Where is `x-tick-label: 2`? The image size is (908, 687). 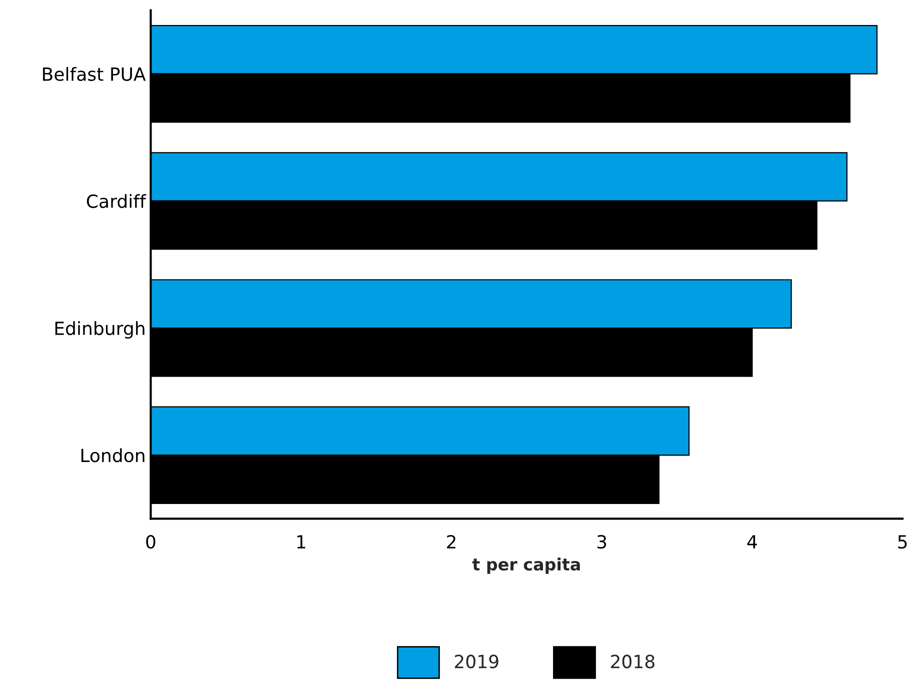
x-tick-label: 2 is located at coordinates (451, 541).